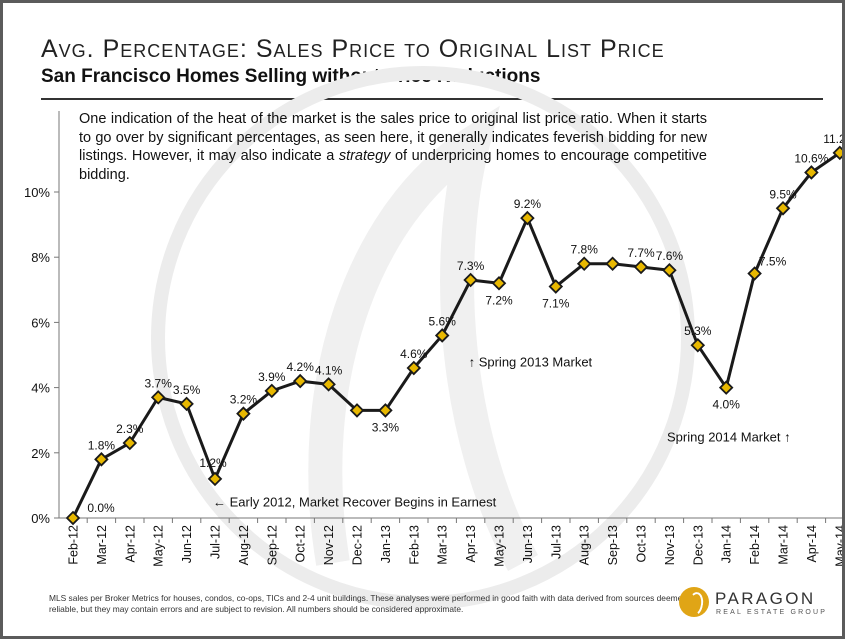  Describe the element at coordinates (102, 545) in the screenshot. I see `x-tick-label: Mar-12` at that location.